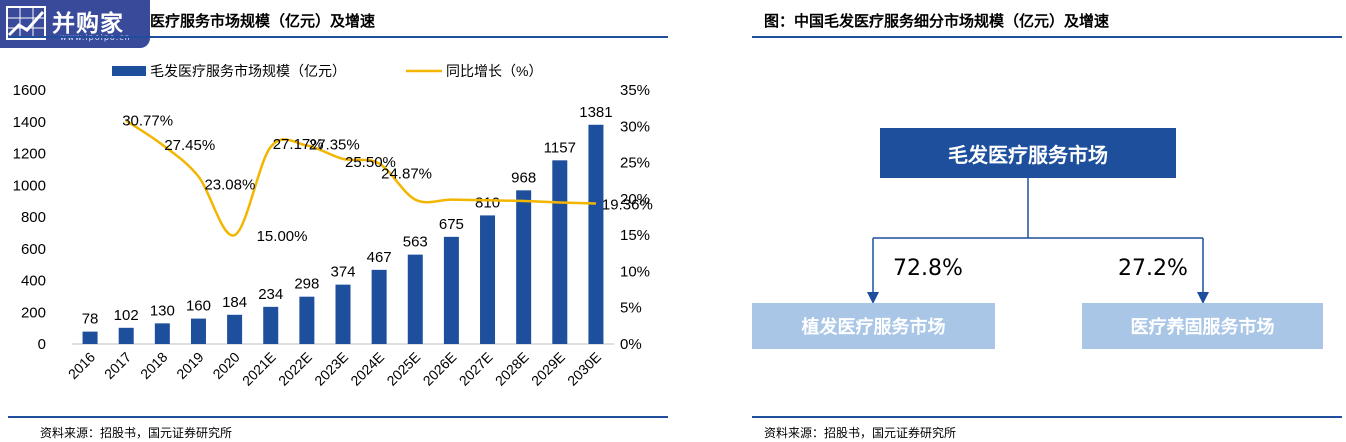 This screenshot has width=1346, height=442. I want to click on growth-value-label: 19.36%, so click(627, 205).